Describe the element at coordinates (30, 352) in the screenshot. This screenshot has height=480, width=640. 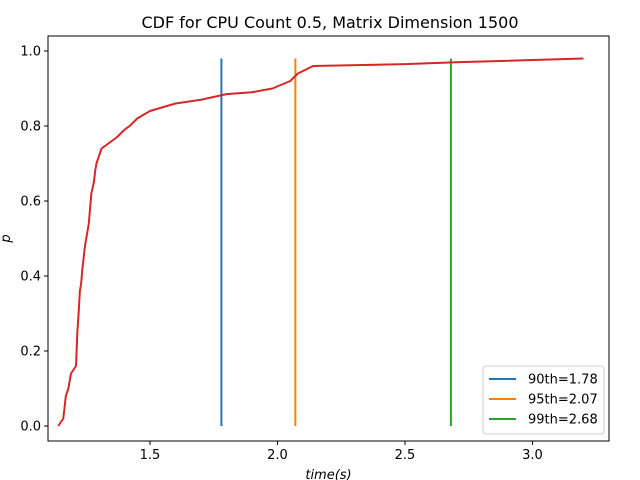
I see `y-tick-label: 0.2` at that location.